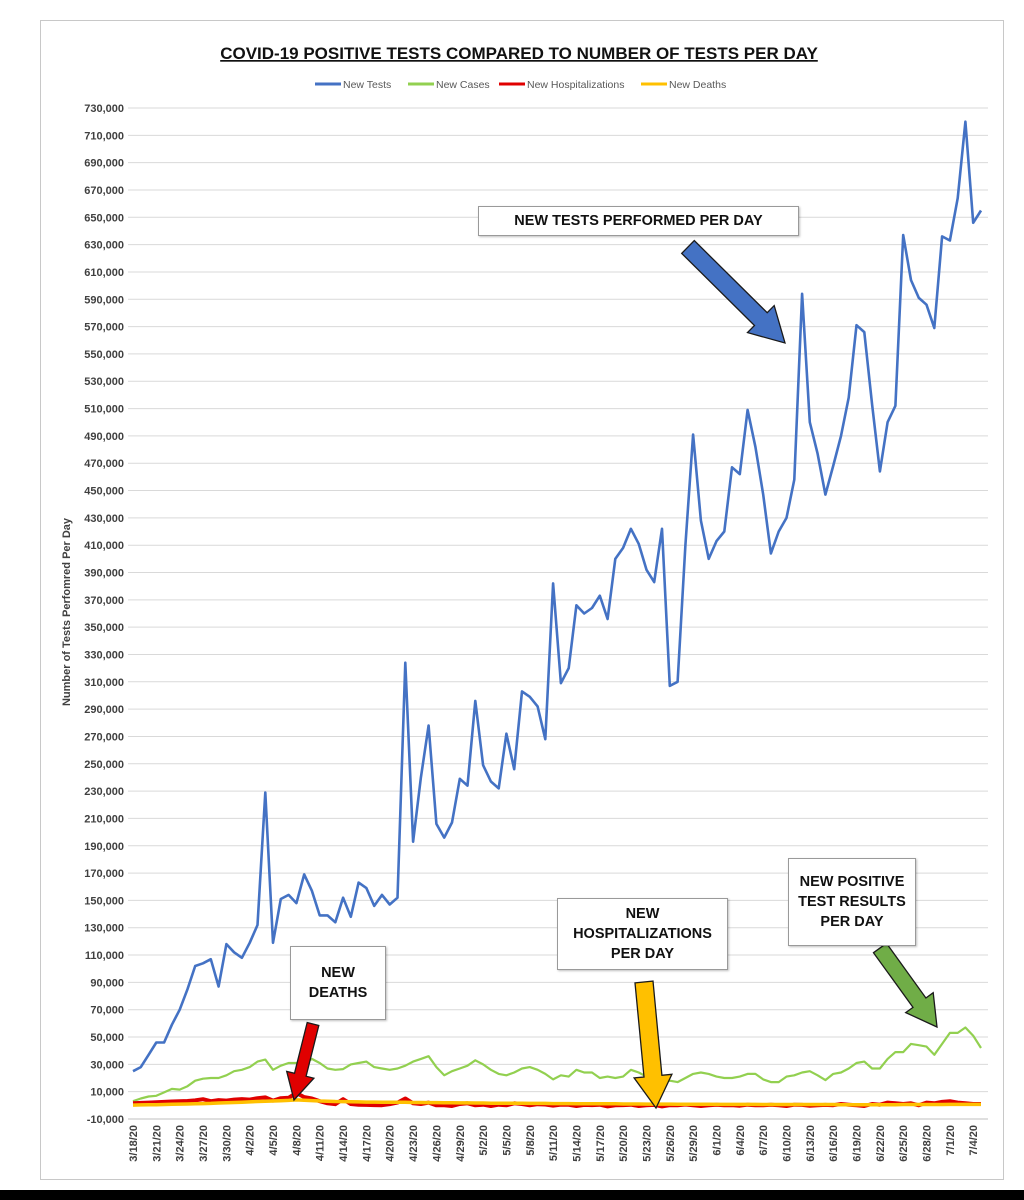  What do you see at coordinates (928, 1143) in the screenshot?
I see `x-tick-label: 6/28/20` at bounding box center [928, 1143].